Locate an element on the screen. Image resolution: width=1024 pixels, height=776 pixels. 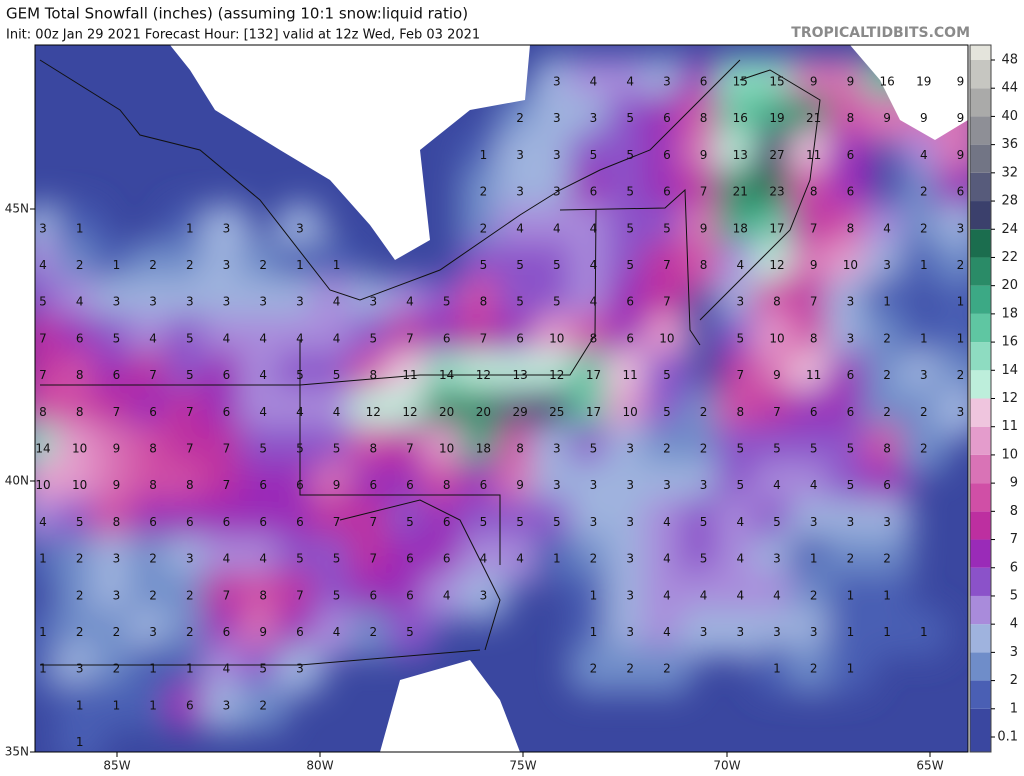
colorbar-bottom is located at coordinates (980, 744).